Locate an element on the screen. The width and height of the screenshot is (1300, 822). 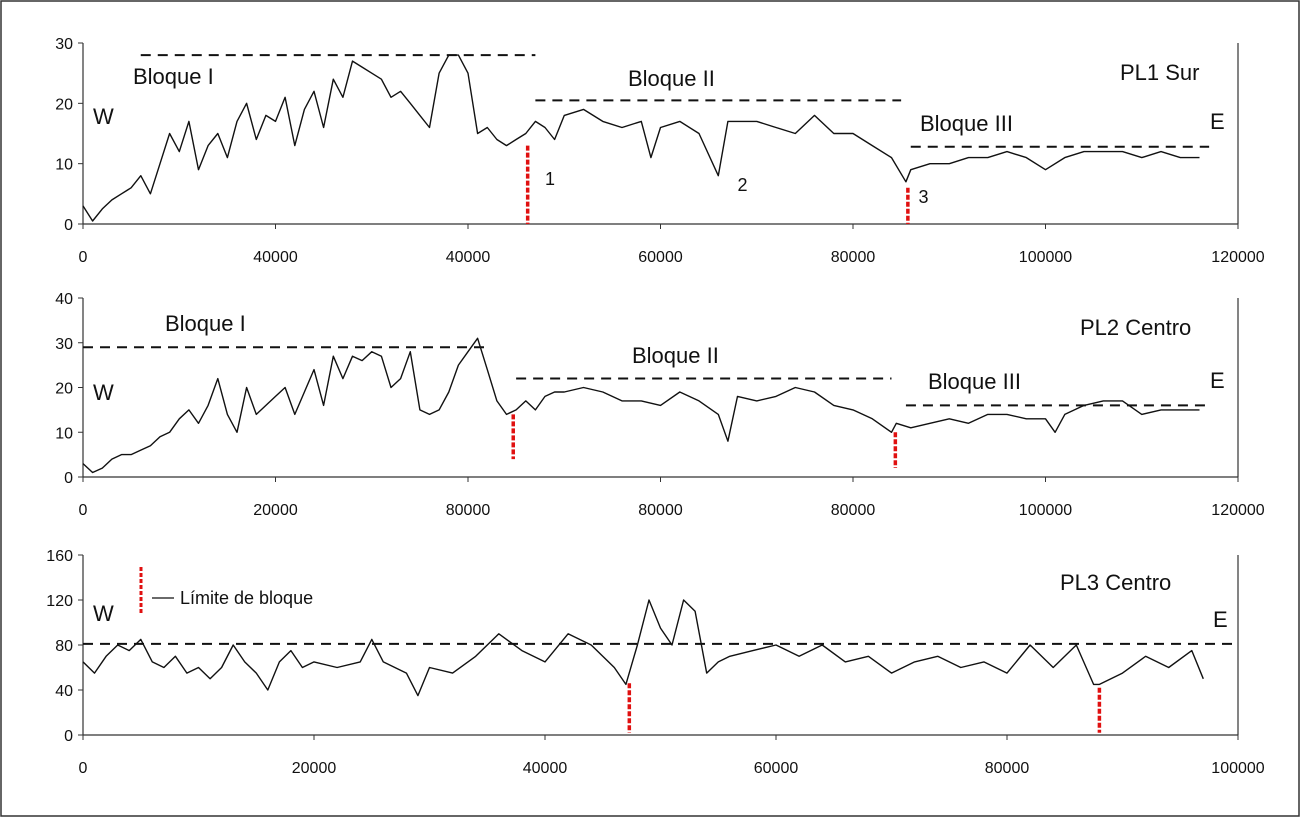
panel-title: PL3 Centro is located at coordinates (1115, 582).